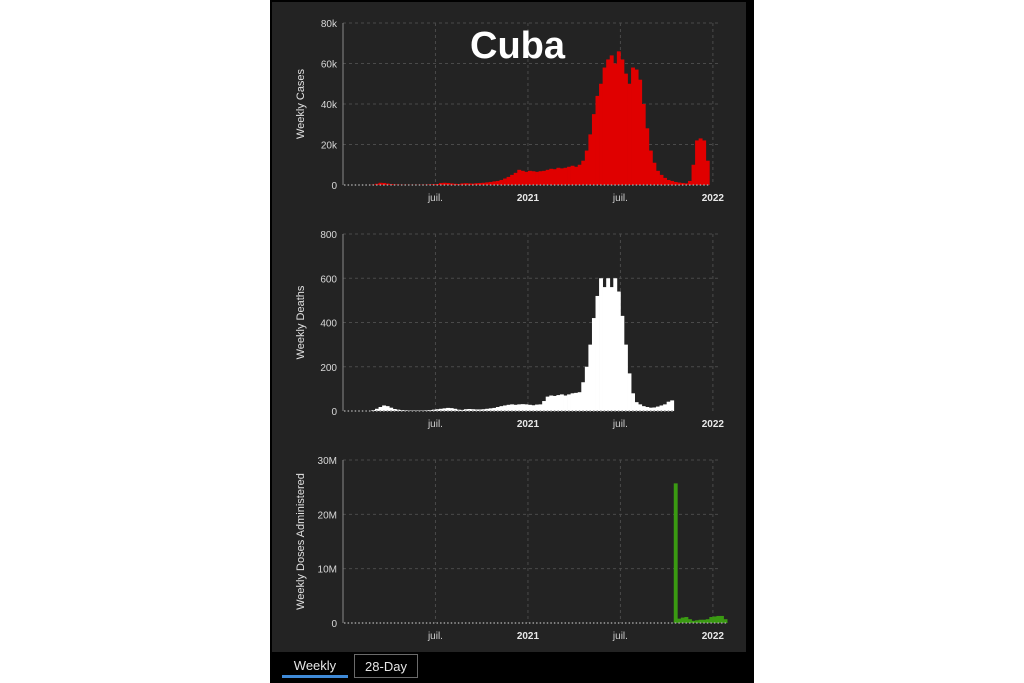 The height and width of the screenshot is (683, 1024). What do you see at coordinates (327, 461) in the screenshot?
I see `y-tick-label: 30M` at bounding box center [327, 461].